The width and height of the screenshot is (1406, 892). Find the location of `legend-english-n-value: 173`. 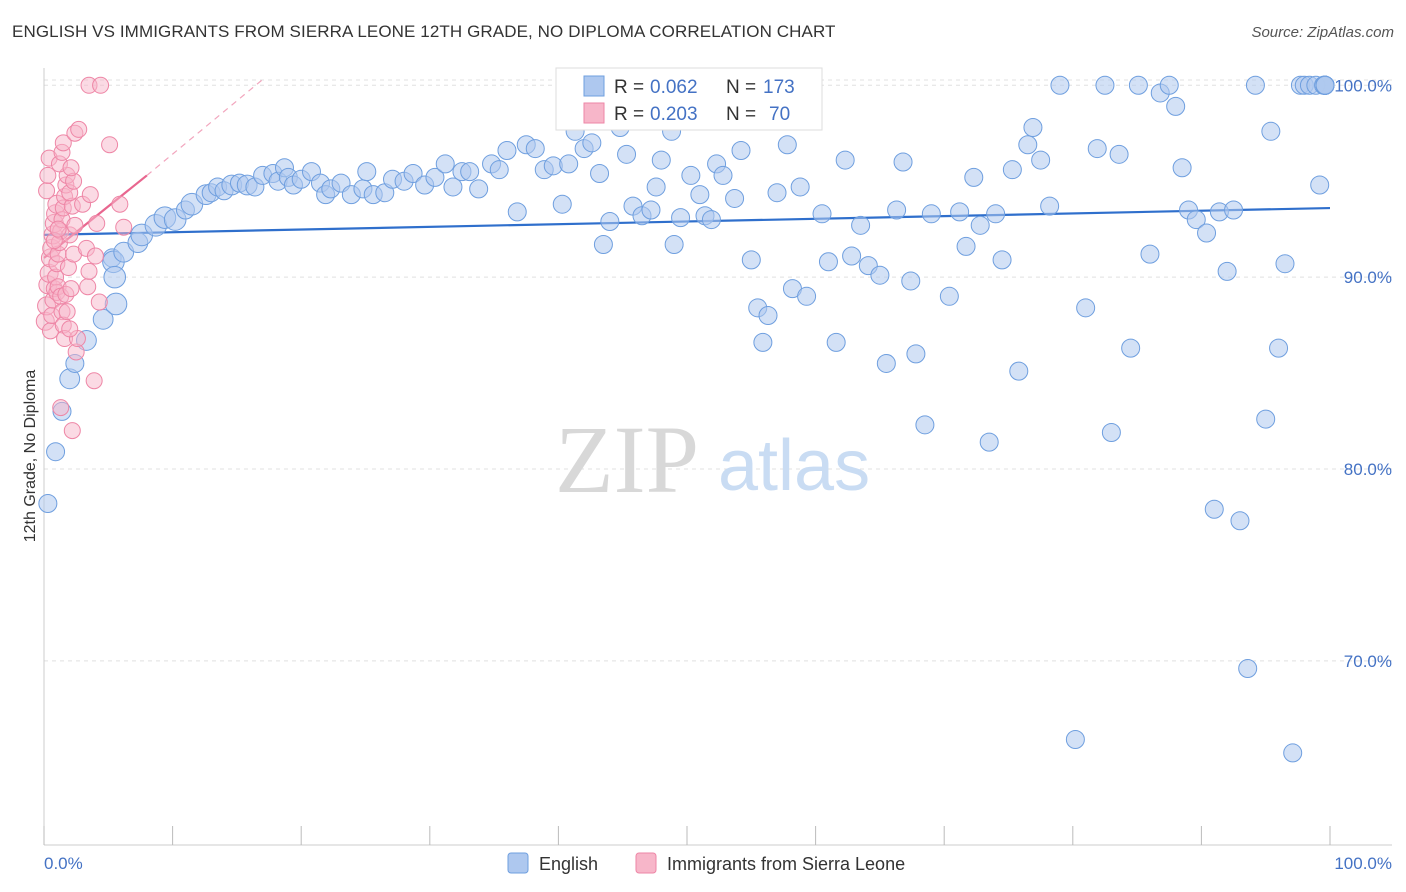

legend-english-n-value: 173 is located at coordinates (779, 87).